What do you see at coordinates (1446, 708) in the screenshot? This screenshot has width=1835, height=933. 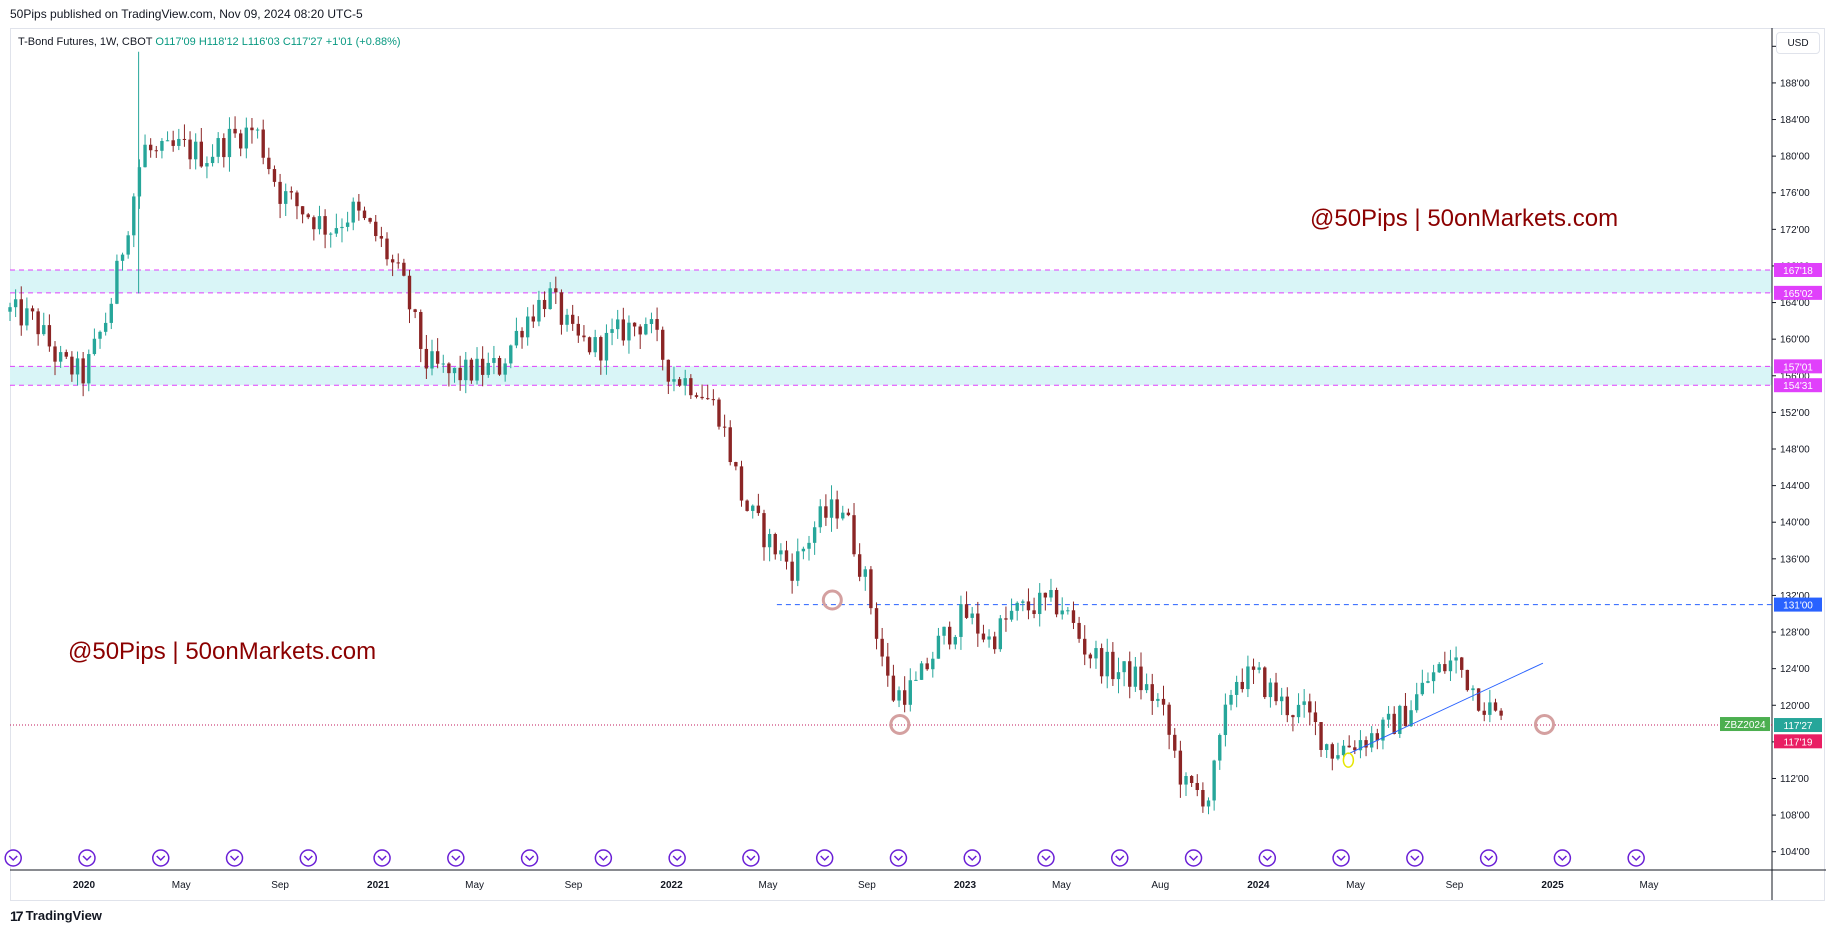 I see `trendline` at bounding box center [1446, 708].